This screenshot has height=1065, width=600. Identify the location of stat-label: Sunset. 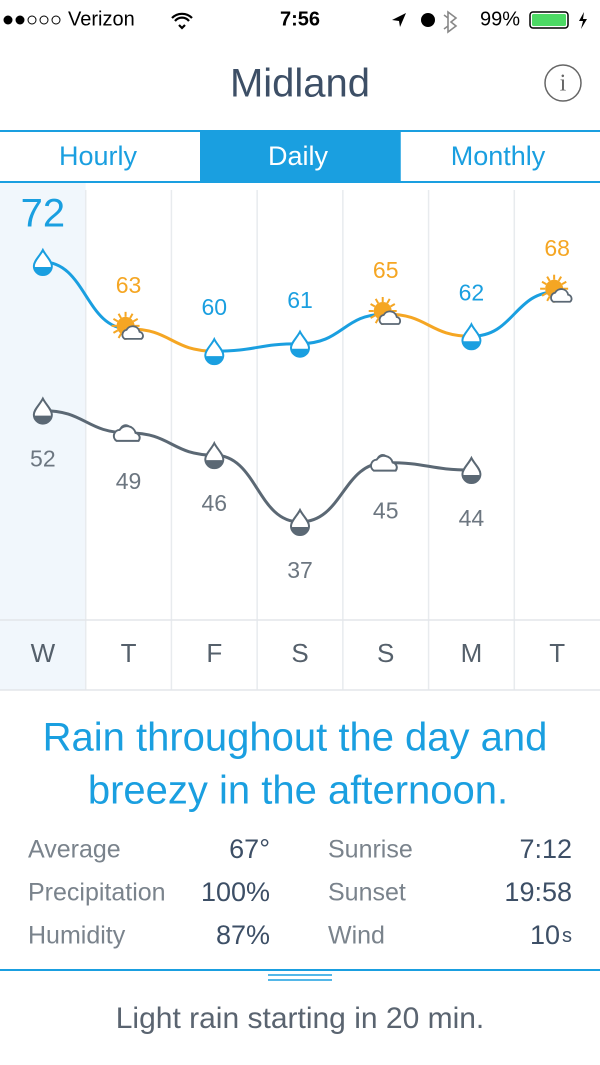
(367, 893).